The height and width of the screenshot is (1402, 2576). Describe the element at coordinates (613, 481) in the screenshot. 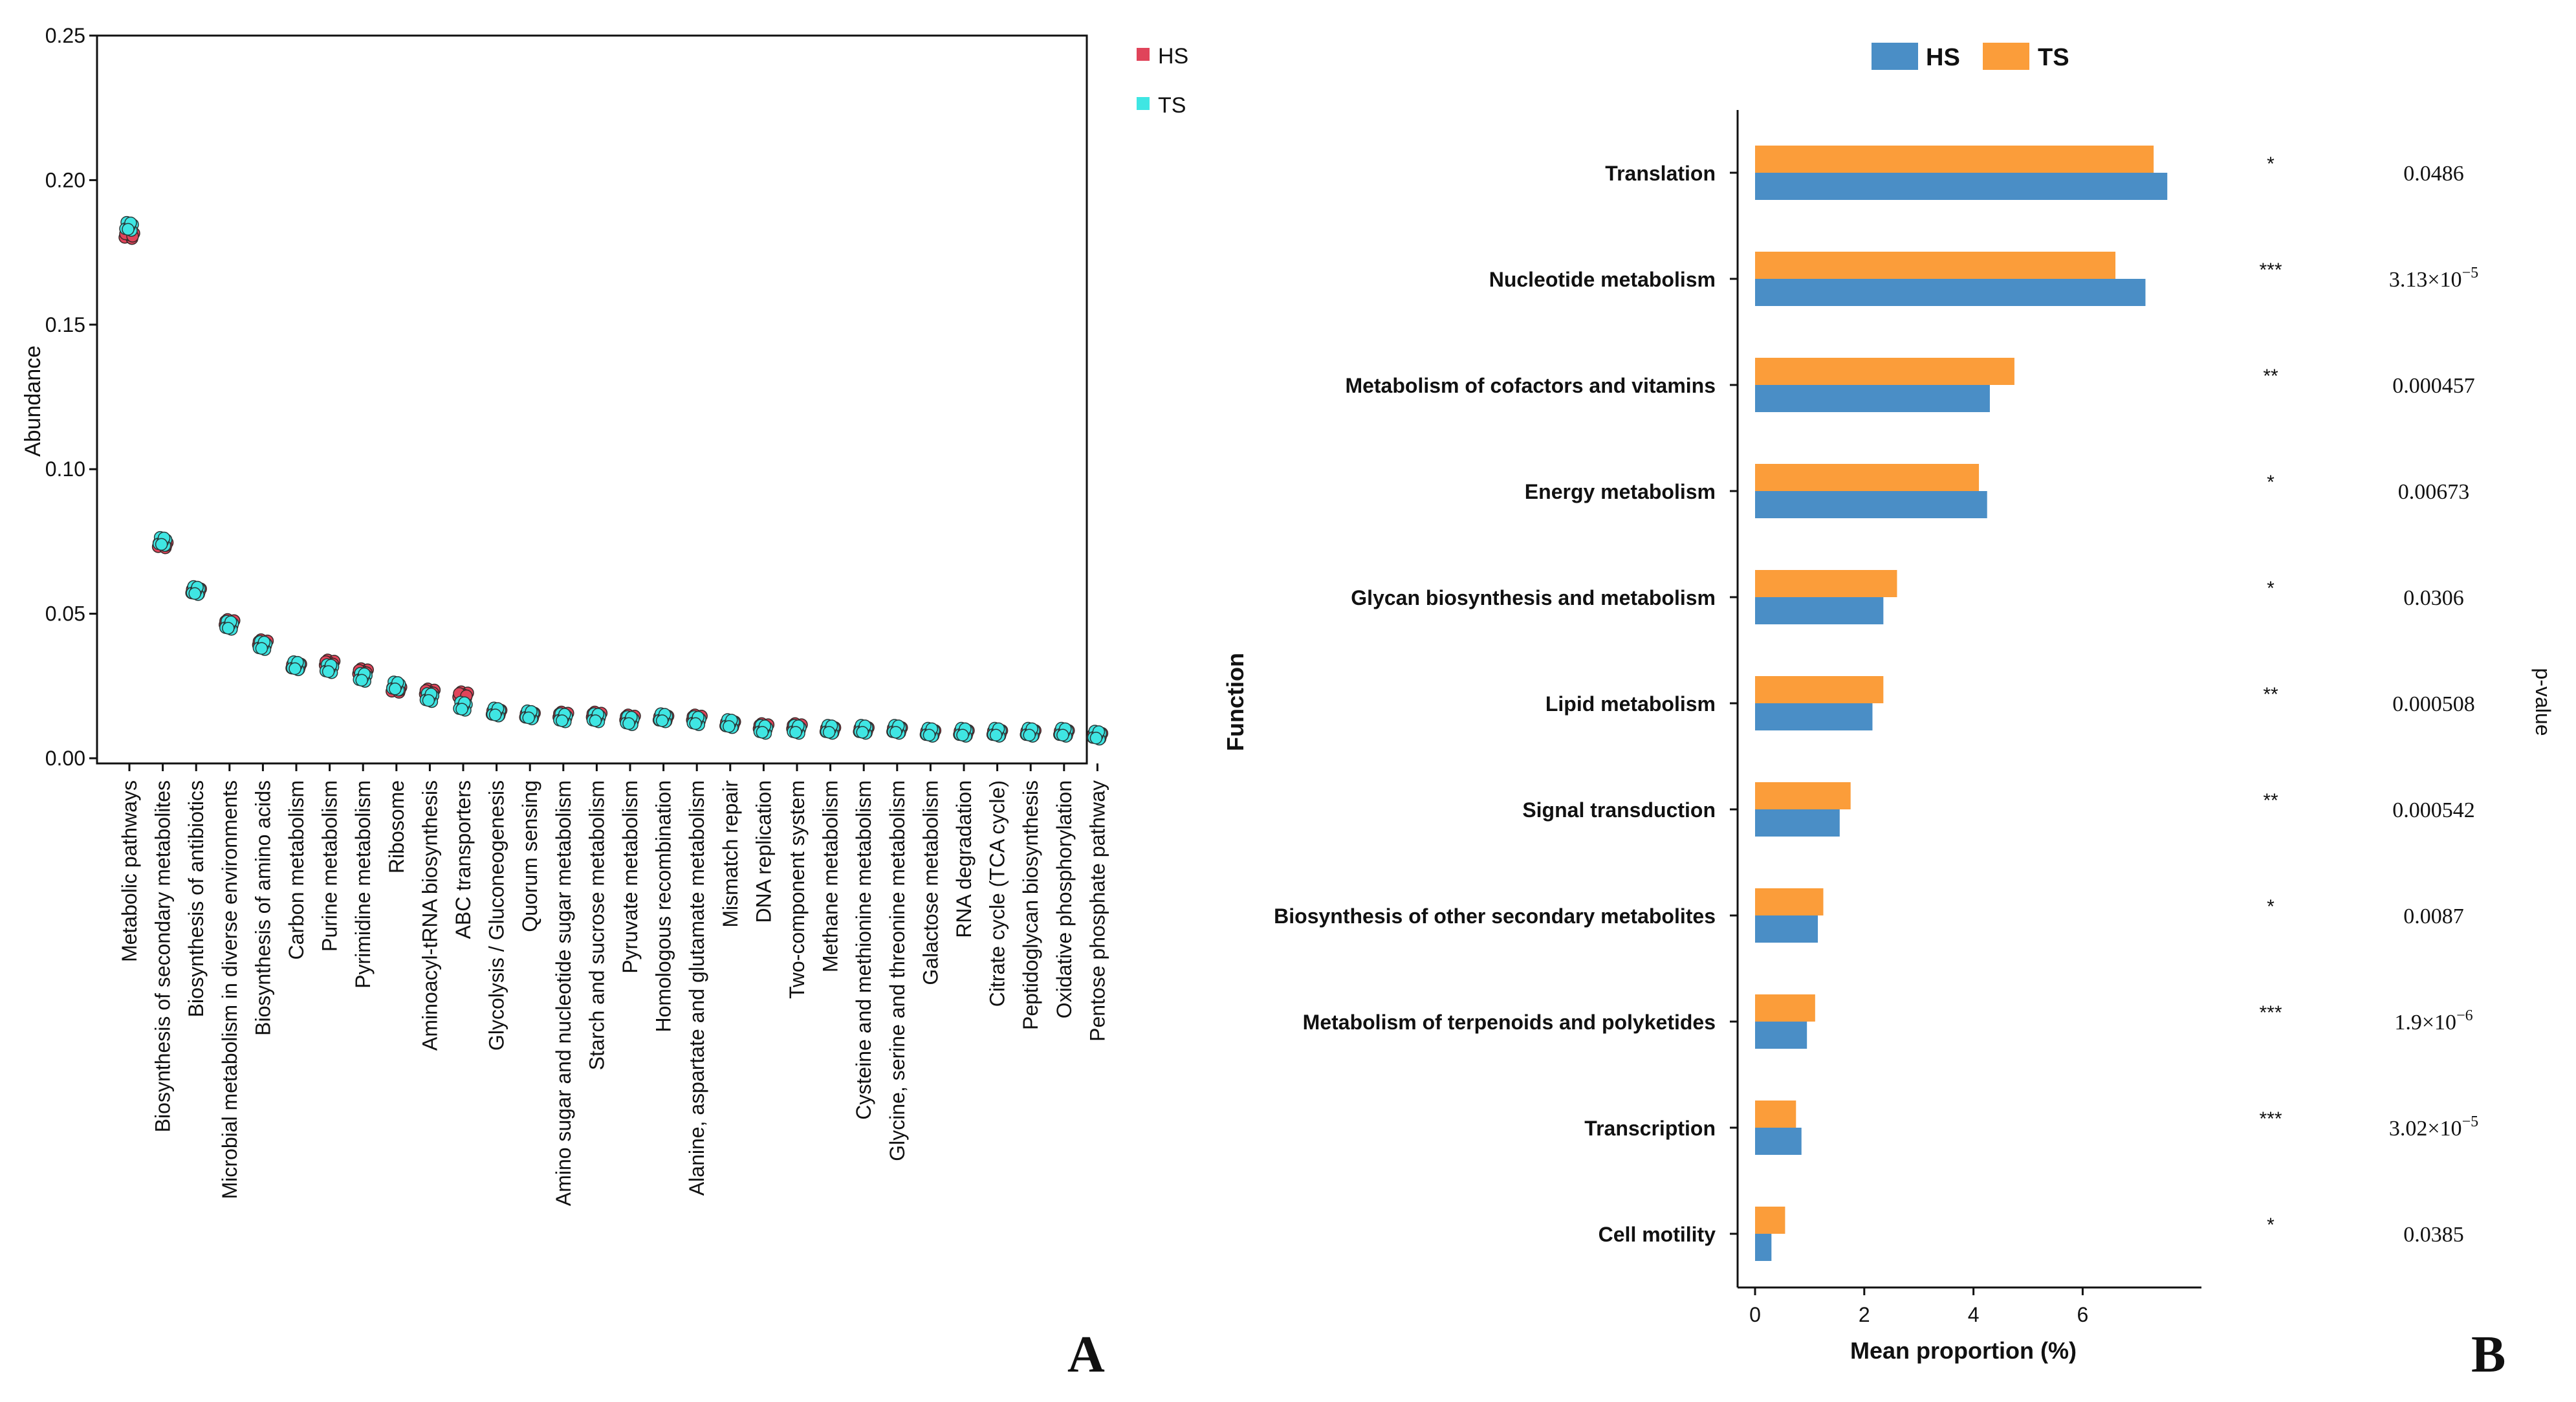

I see `panel-a-points` at that location.